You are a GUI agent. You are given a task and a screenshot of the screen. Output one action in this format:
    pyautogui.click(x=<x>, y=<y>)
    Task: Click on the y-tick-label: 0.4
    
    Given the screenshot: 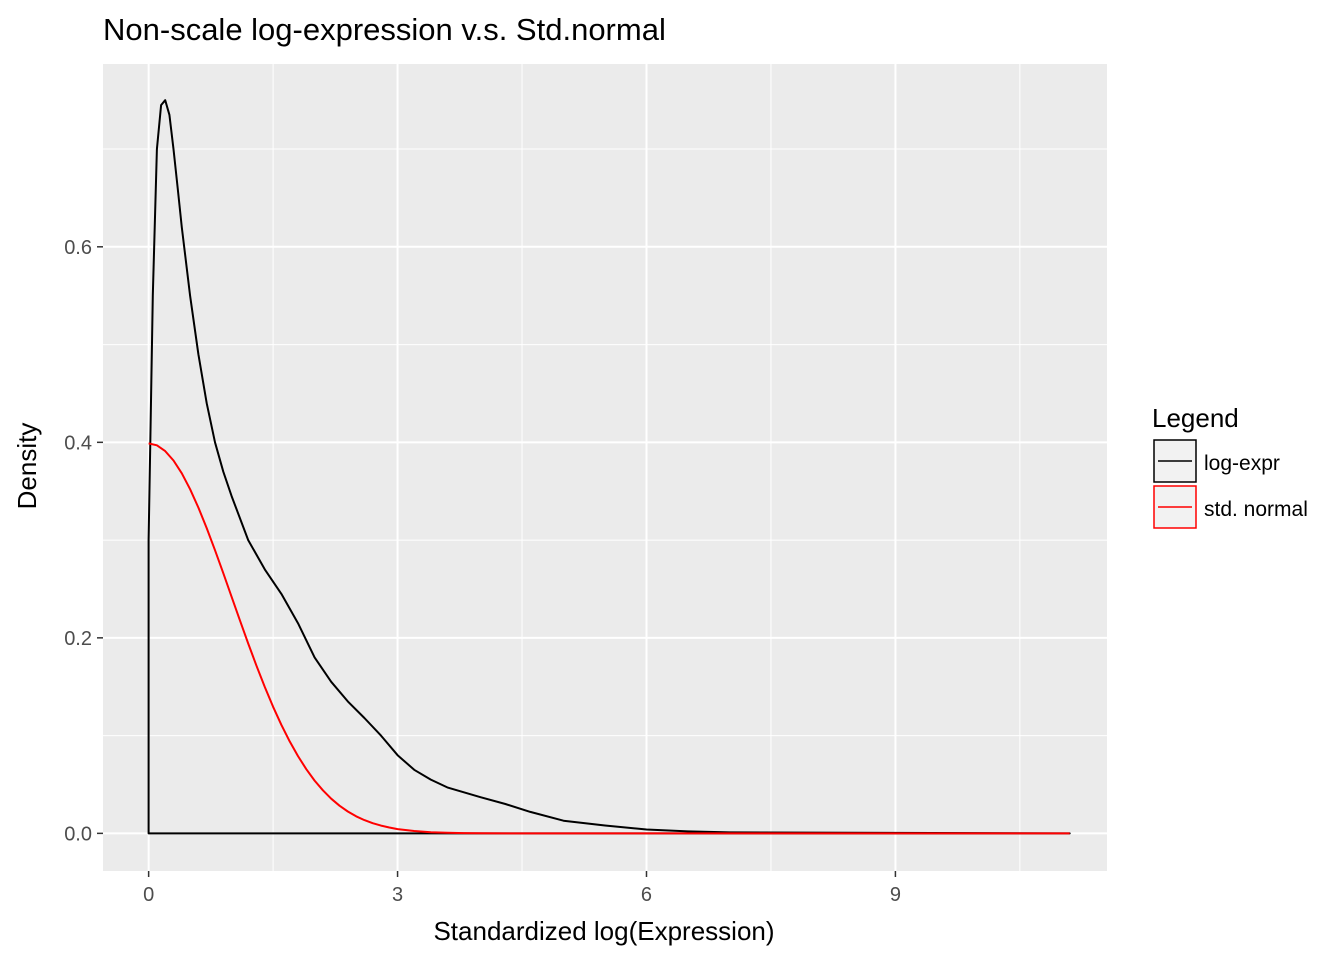 What is the action you would take?
    pyautogui.click(x=78, y=443)
    